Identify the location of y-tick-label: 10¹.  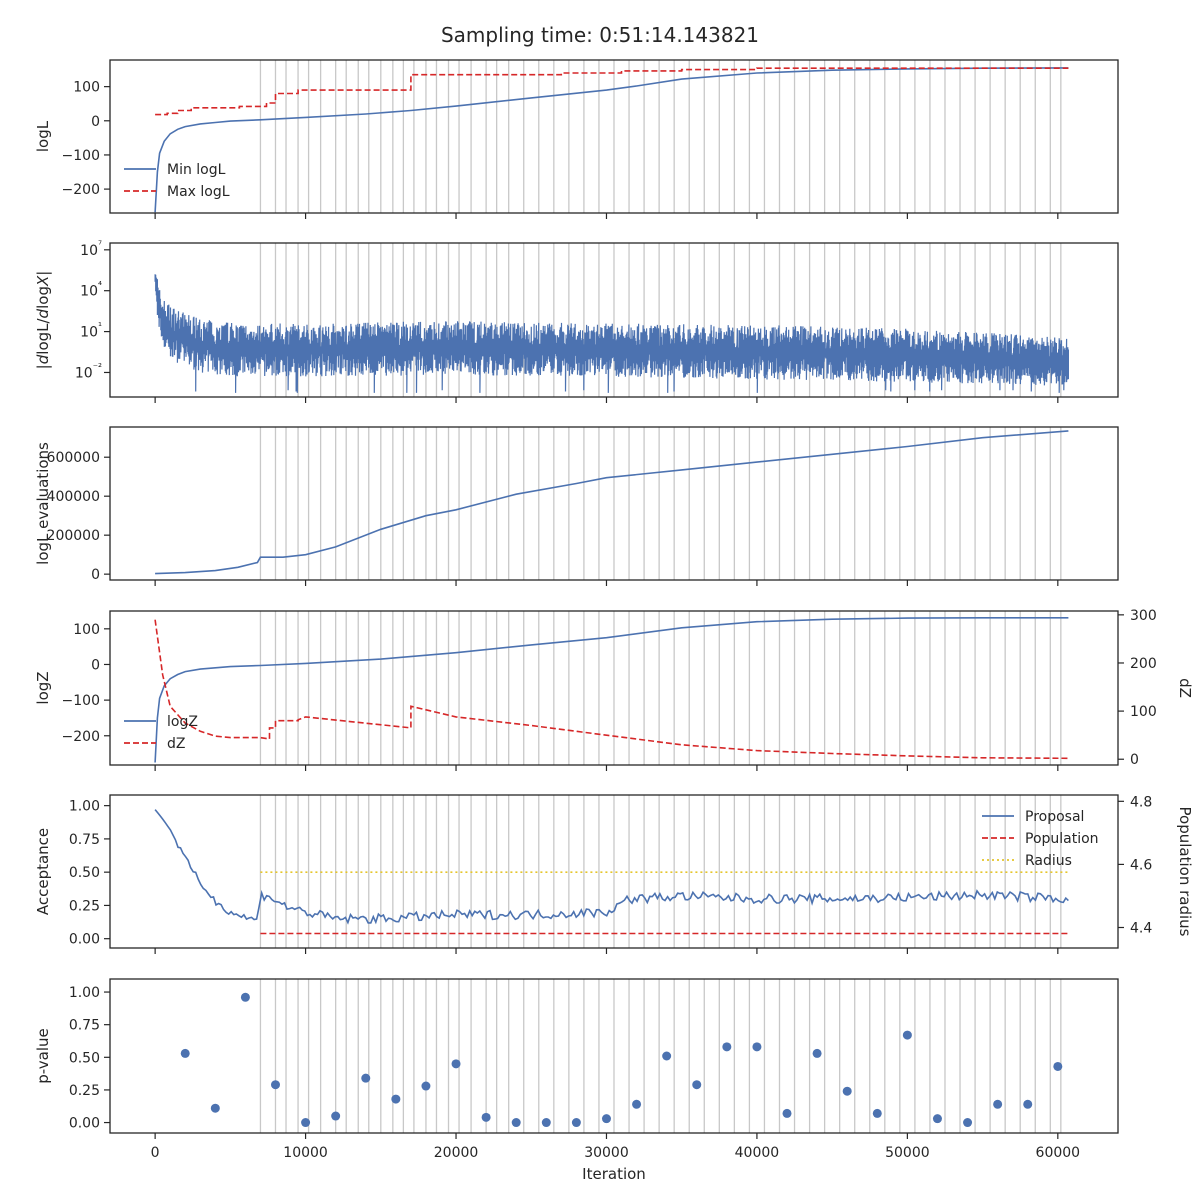
(91, 331).